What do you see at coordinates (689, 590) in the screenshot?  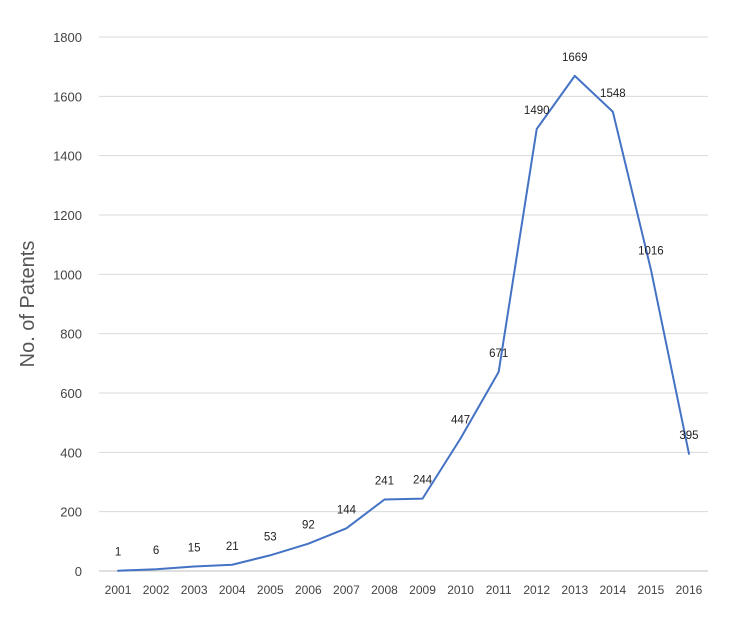 I see `x-tick-label: 2016` at bounding box center [689, 590].